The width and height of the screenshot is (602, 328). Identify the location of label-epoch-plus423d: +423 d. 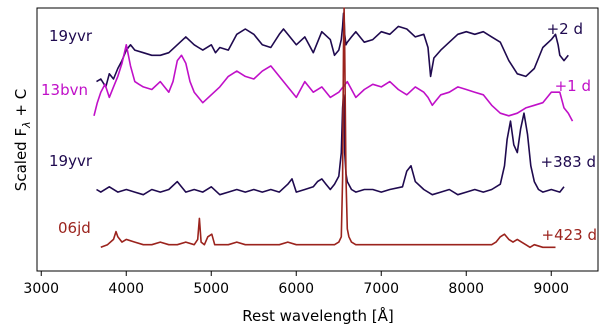
(570, 235).